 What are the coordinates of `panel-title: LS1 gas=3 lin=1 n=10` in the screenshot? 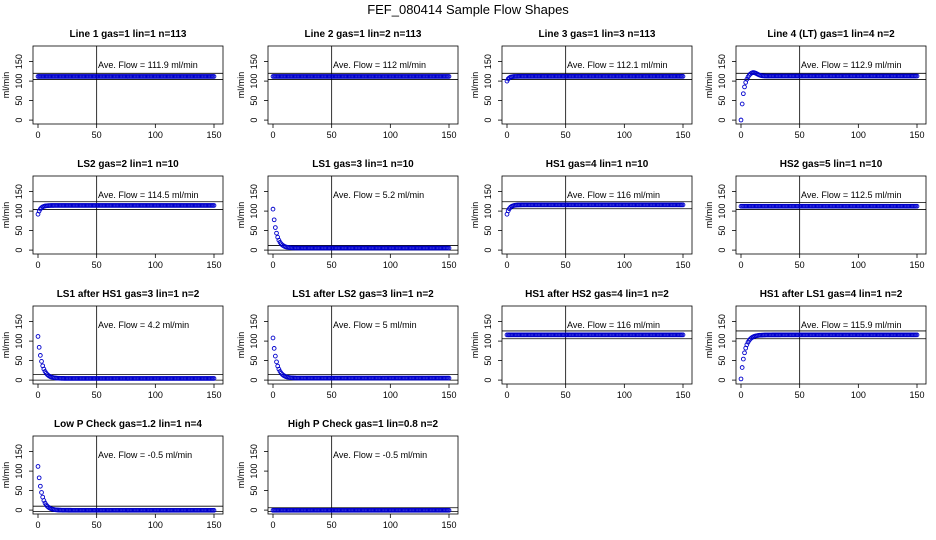 It's located at (363, 164).